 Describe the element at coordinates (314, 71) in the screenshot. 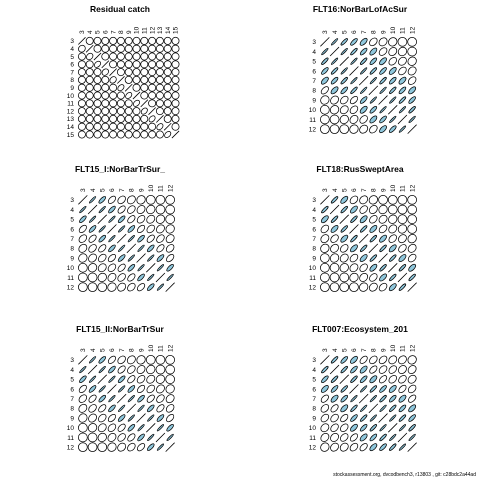

I see `row-tick-label: 6` at that location.